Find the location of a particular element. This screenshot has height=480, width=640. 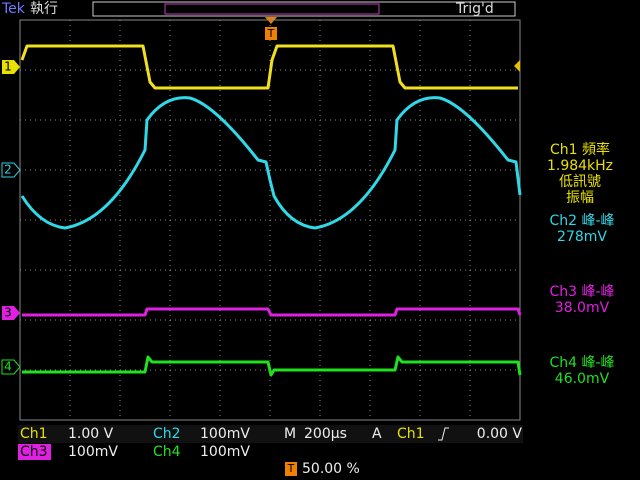

timebase-scale: 200µs is located at coordinates (325, 434).